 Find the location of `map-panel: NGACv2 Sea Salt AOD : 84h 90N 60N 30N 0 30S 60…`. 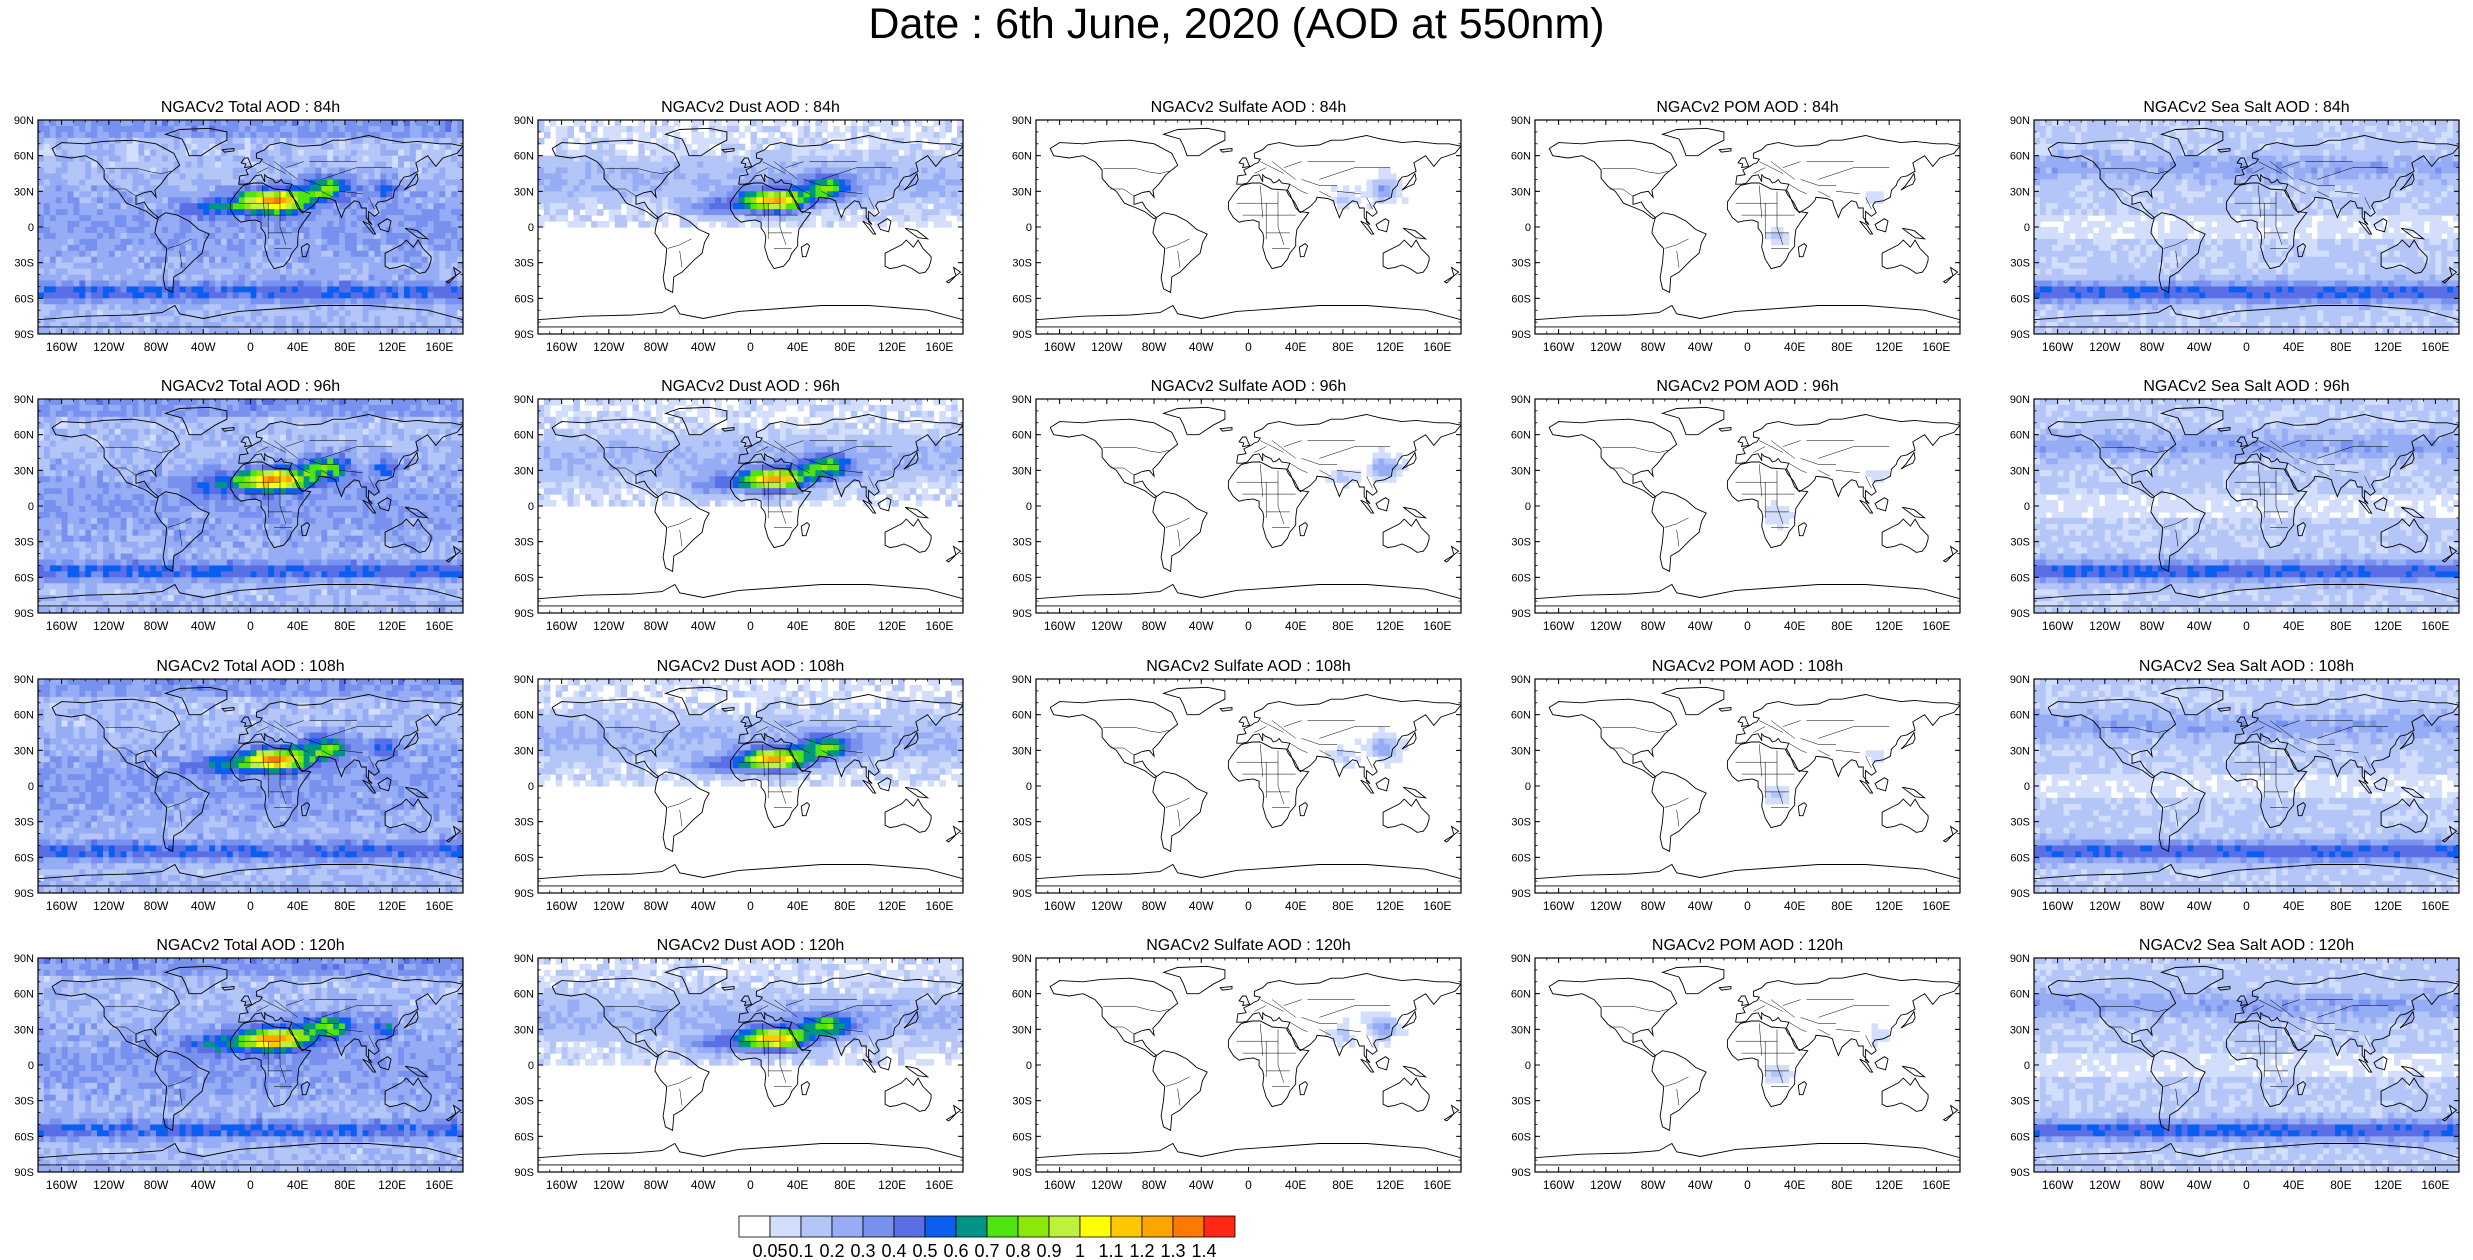

map-panel: NGACv2 Sea Salt AOD : 84h 90N 60N 30N 0 30S 60… is located at coordinates (2235, 226).